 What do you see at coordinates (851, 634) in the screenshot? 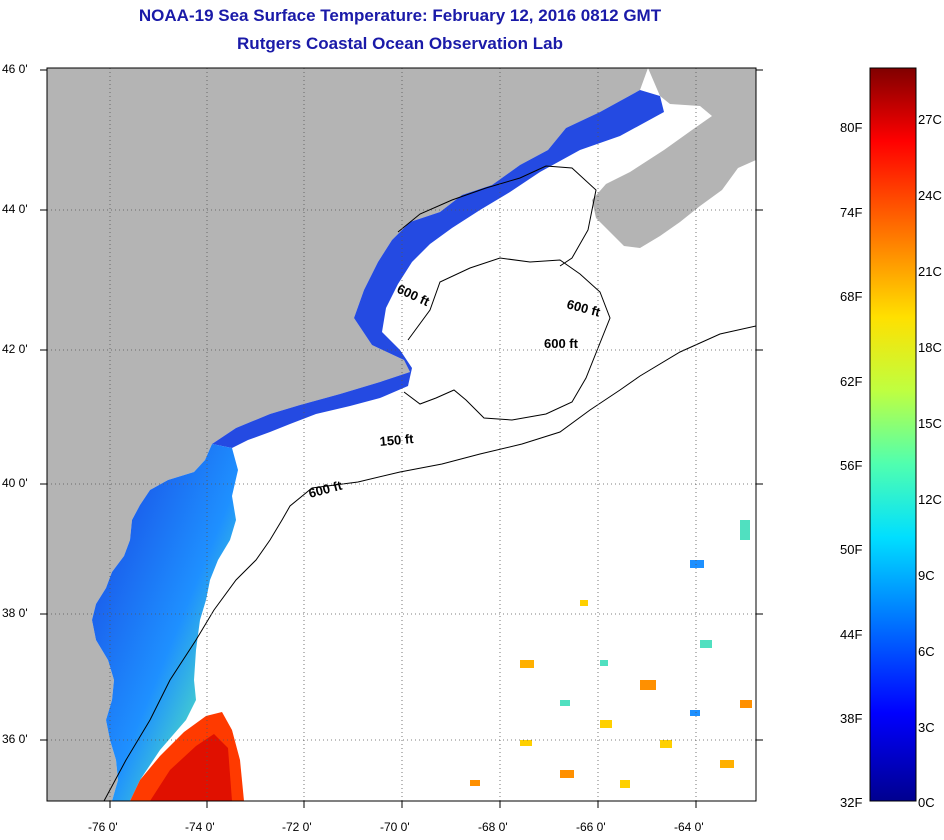
I see `colorbar-label-44f: 44F` at bounding box center [851, 634].